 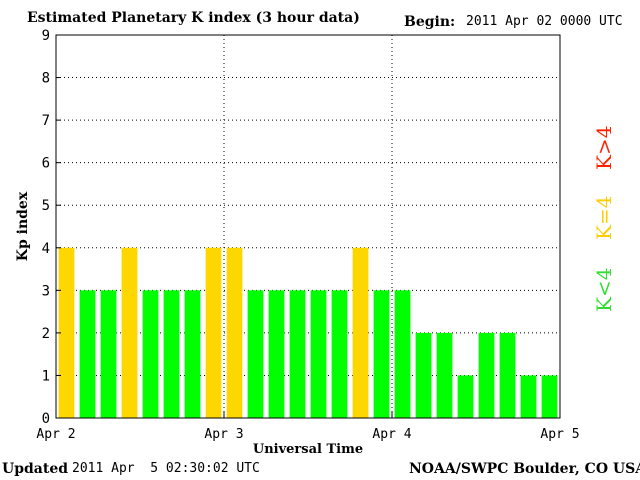 What do you see at coordinates (46, 376) in the screenshot?
I see `y-tick-label: 1` at bounding box center [46, 376].